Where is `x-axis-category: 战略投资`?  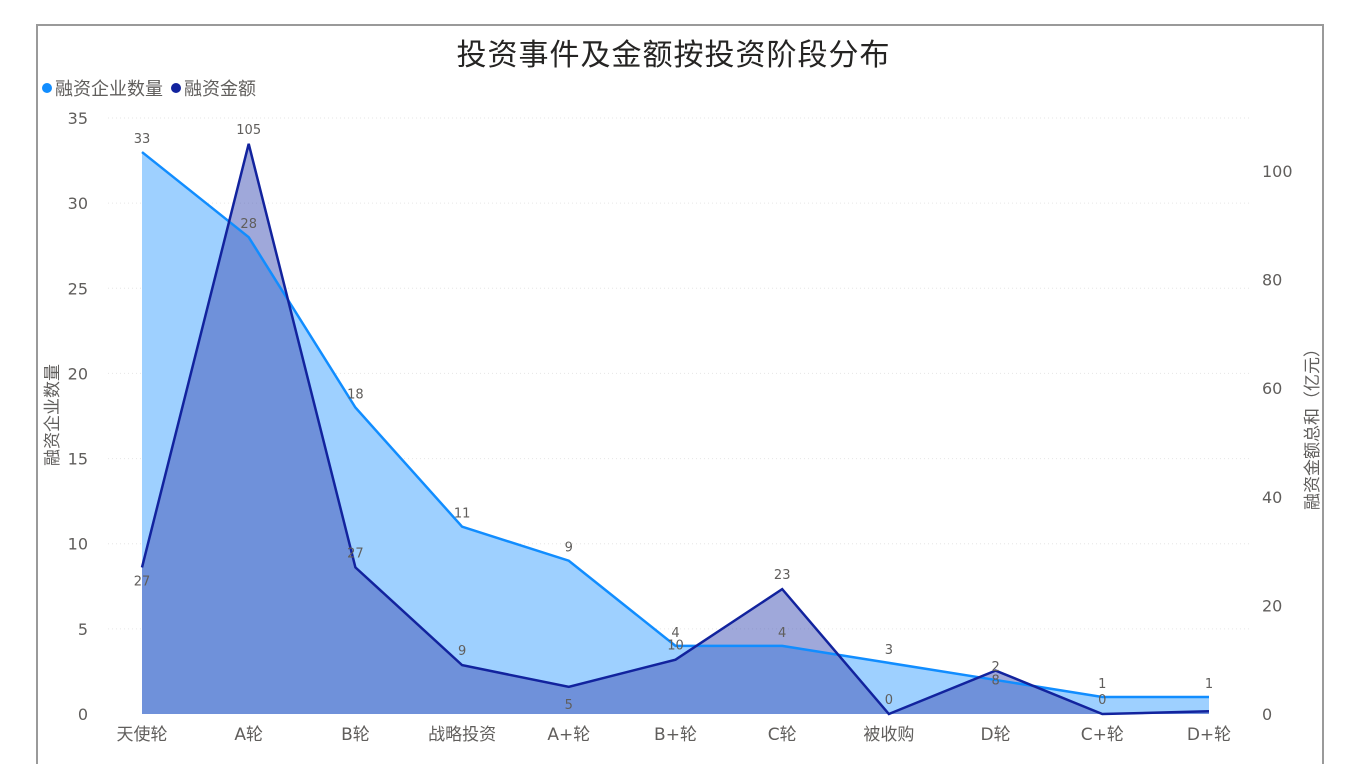
x-axis-category: 战略投资 is located at coordinates (462, 735).